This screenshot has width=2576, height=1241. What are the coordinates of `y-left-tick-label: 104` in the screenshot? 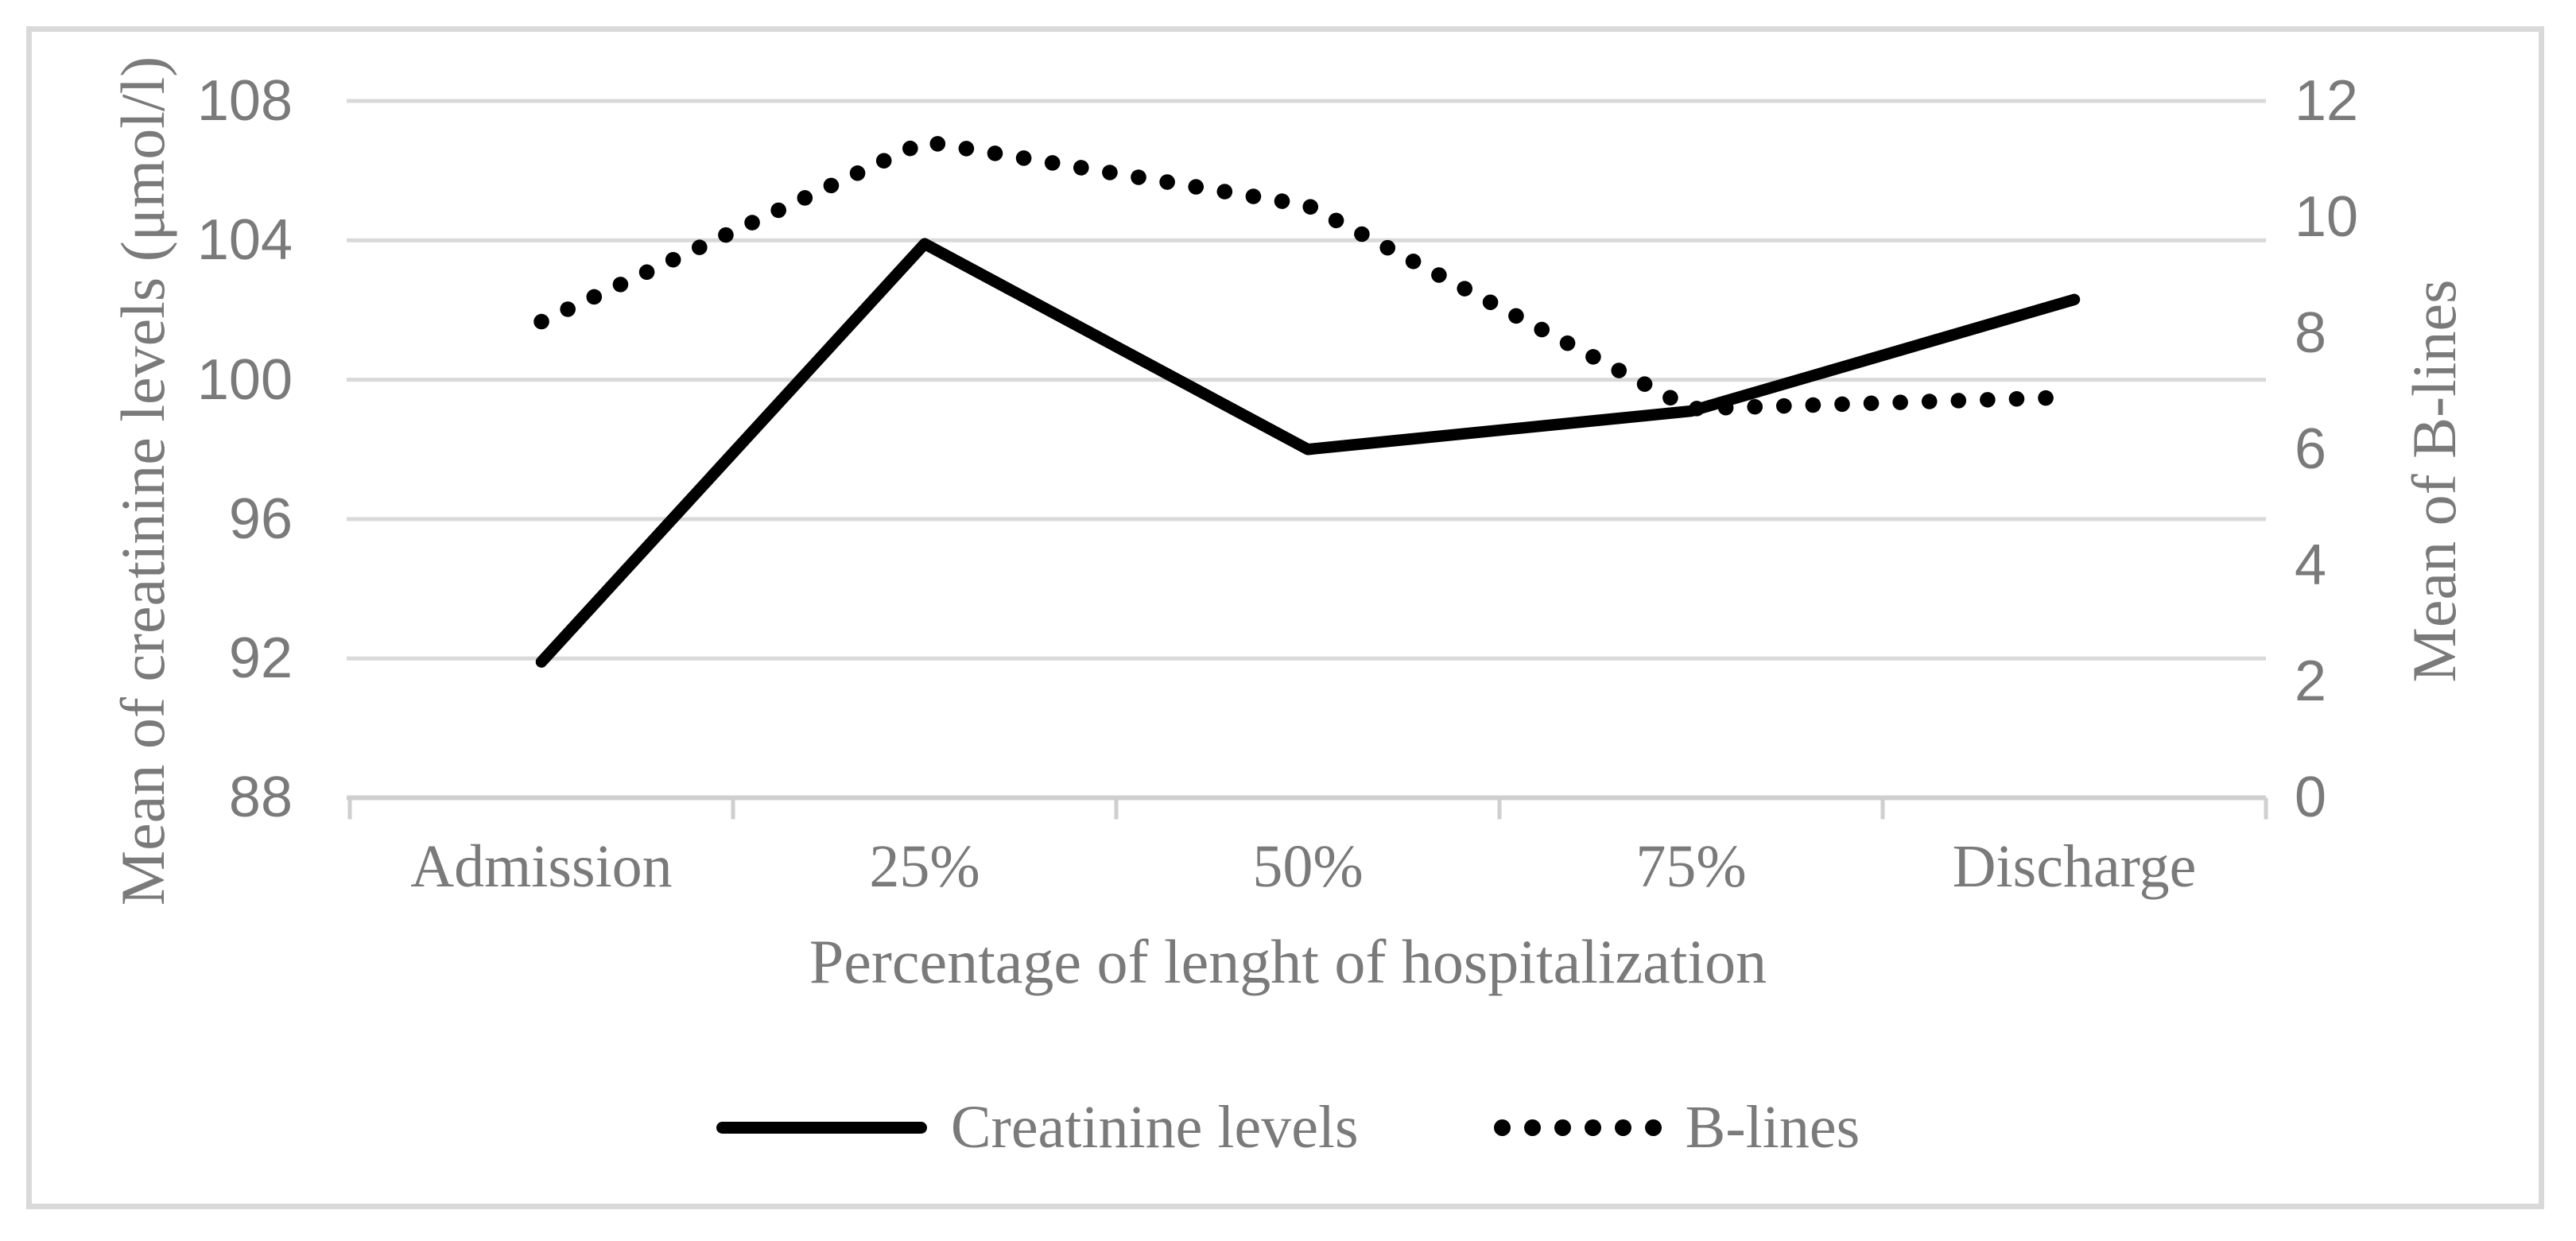 It's located at (244, 240).